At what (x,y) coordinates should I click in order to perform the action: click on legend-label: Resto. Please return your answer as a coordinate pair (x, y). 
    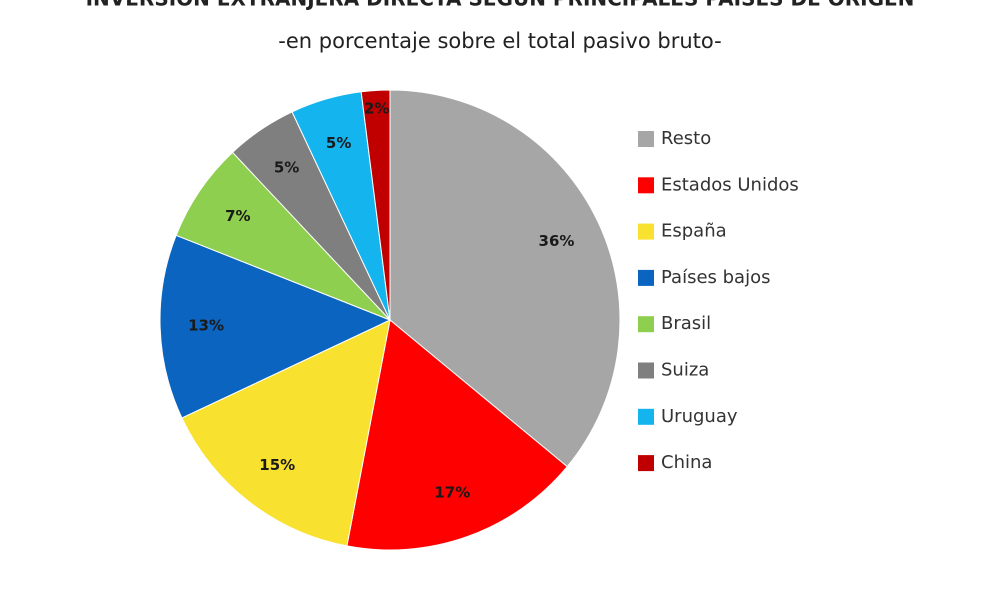
    Looking at the image, I should click on (686, 138).